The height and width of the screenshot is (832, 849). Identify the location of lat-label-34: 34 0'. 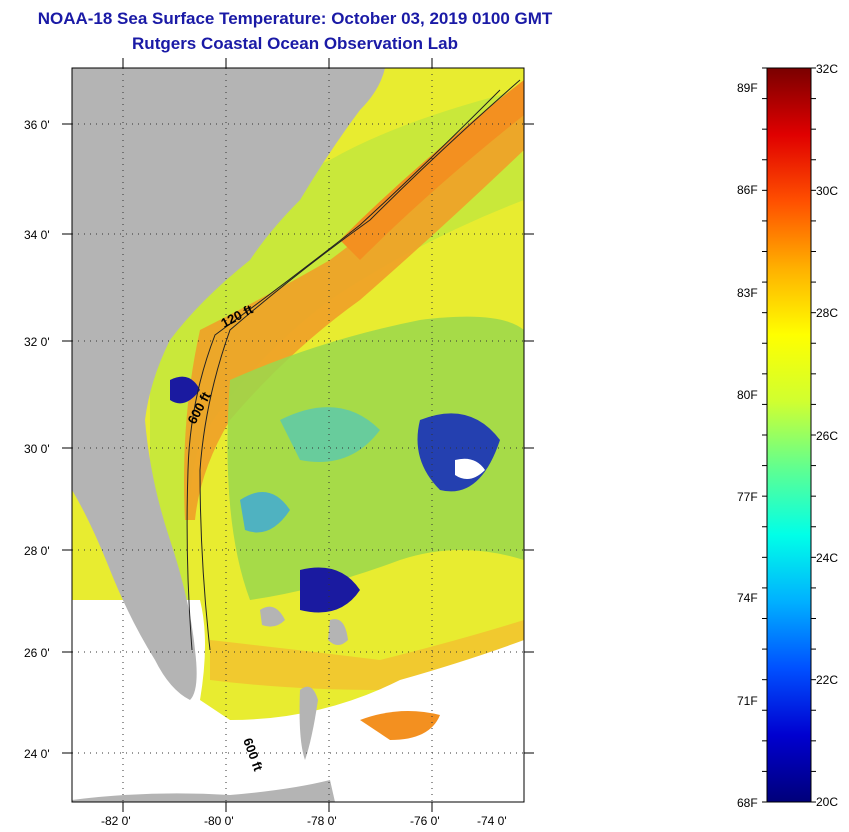
(37, 235).